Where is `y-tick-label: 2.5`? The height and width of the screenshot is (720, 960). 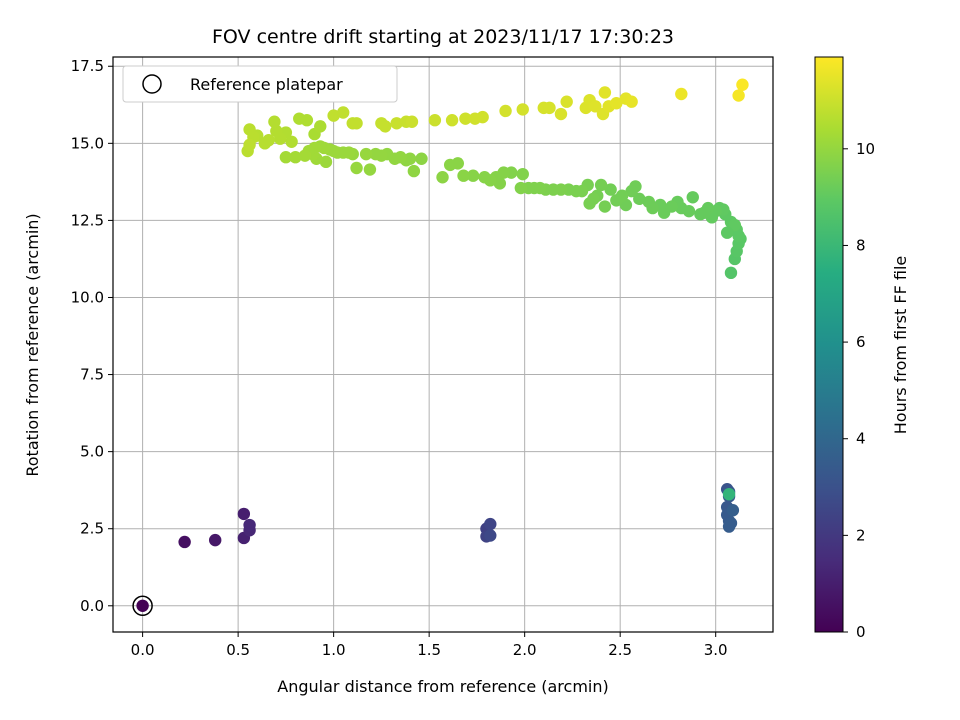 y-tick-label: 2.5 is located at coordinates (92, 529).